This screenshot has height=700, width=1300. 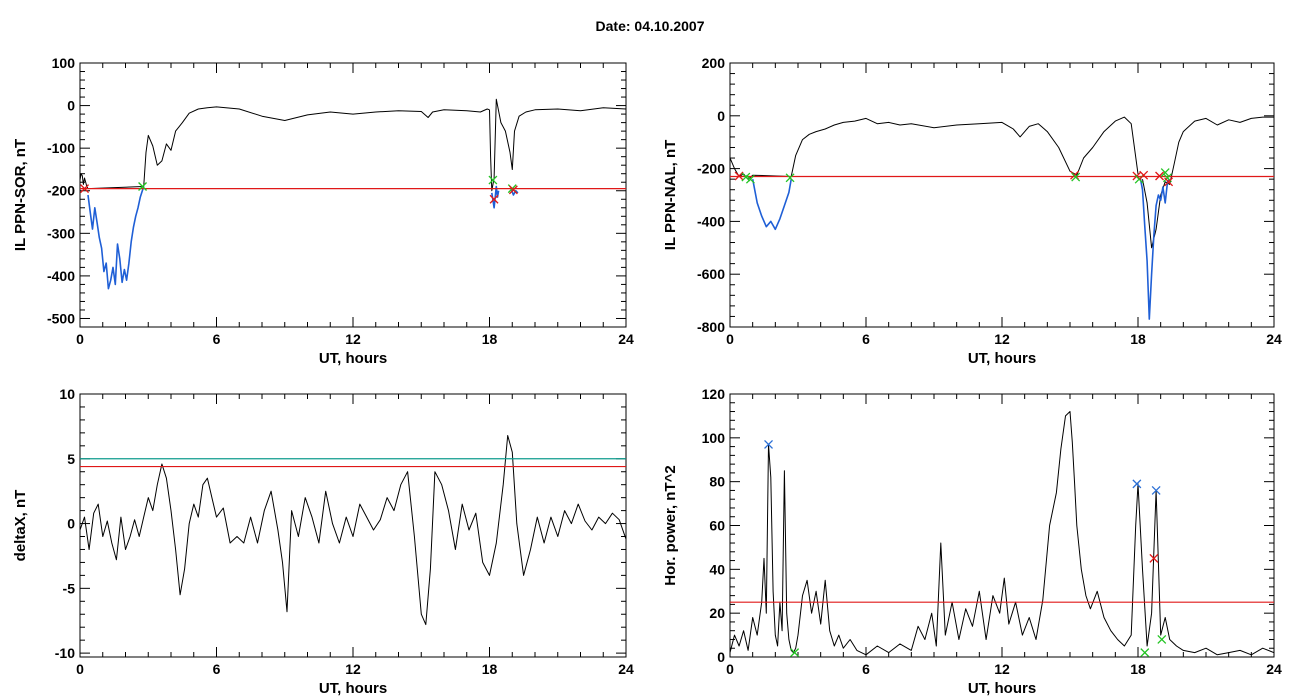 What do you see at coordinates (20, 195) in the screenshot?
I see `y-axis-label: IL PPN-SOR, nT` at bounding box center [20, 195].